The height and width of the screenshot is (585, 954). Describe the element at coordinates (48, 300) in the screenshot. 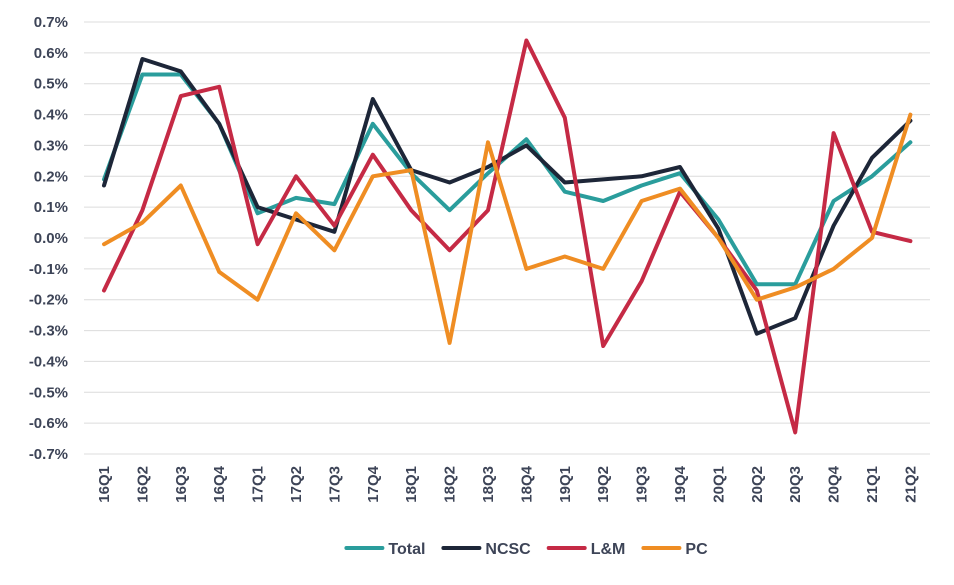

I see `y-tick-label: -0.2%` at that location.